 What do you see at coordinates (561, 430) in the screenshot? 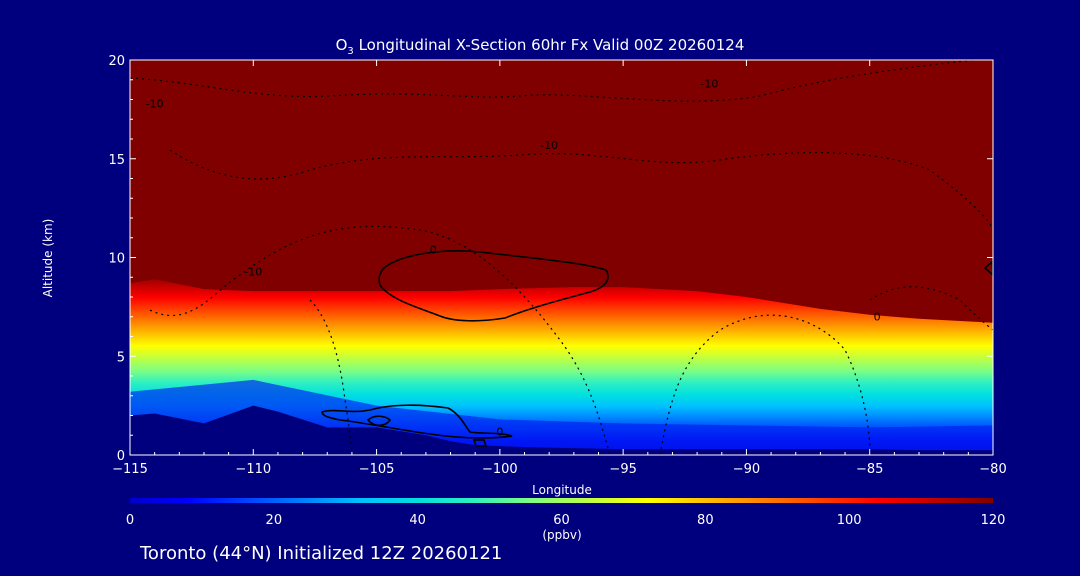
I see `terrain-mask` at bounding box center [561, 430].